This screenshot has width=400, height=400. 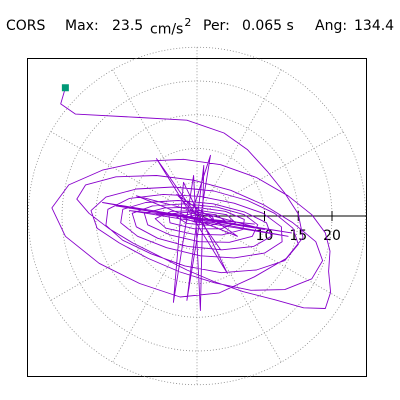 I want to click on max-unit: cm/s2, so click(x=171, y=27).